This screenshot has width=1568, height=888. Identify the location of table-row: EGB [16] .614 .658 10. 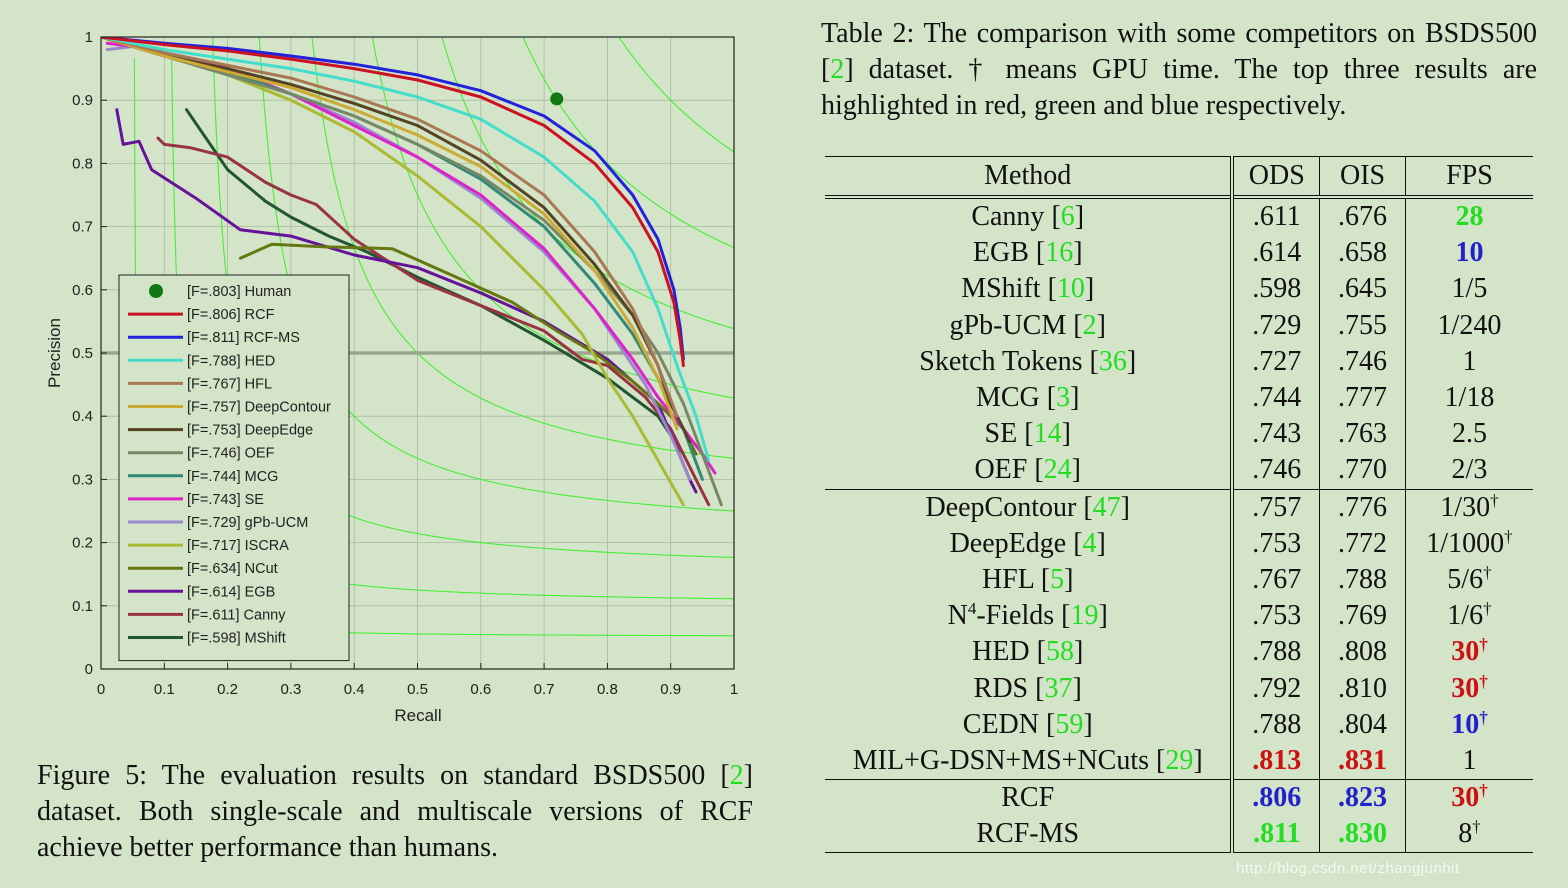
(1179, 253).